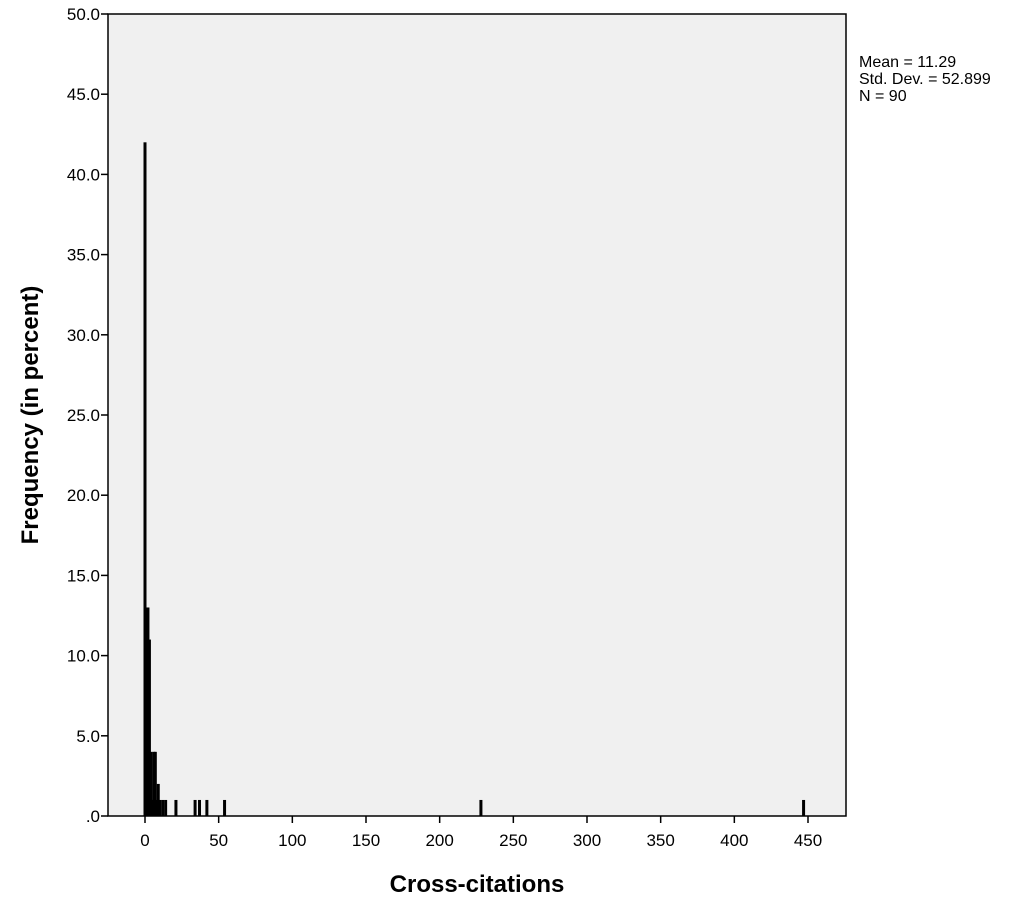 The height and width of the screenshot is (906, 1028). What do you see at coordinates (88, 736) in the screenshot?
I see `y-tick-label: 5.0` at bounding box center [88, 736].